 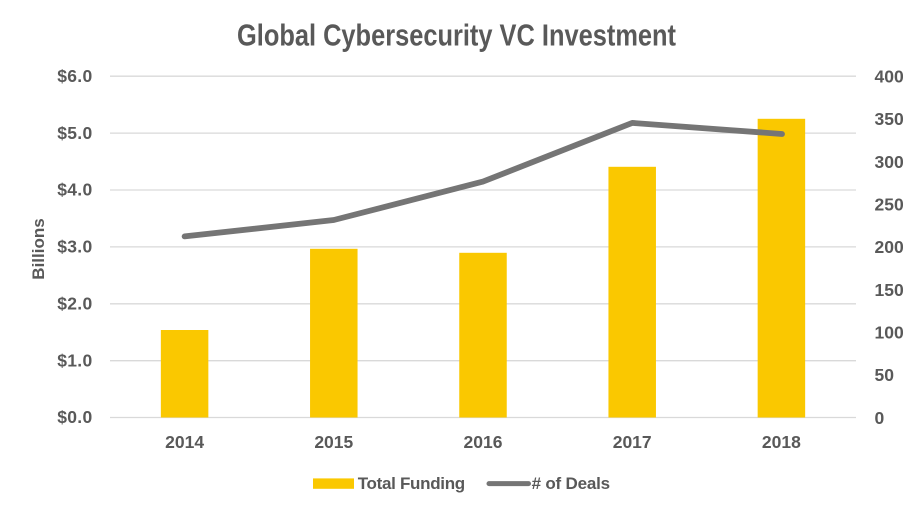 I want to click on svg-text: Total Funding, so click(x=411, y=483).